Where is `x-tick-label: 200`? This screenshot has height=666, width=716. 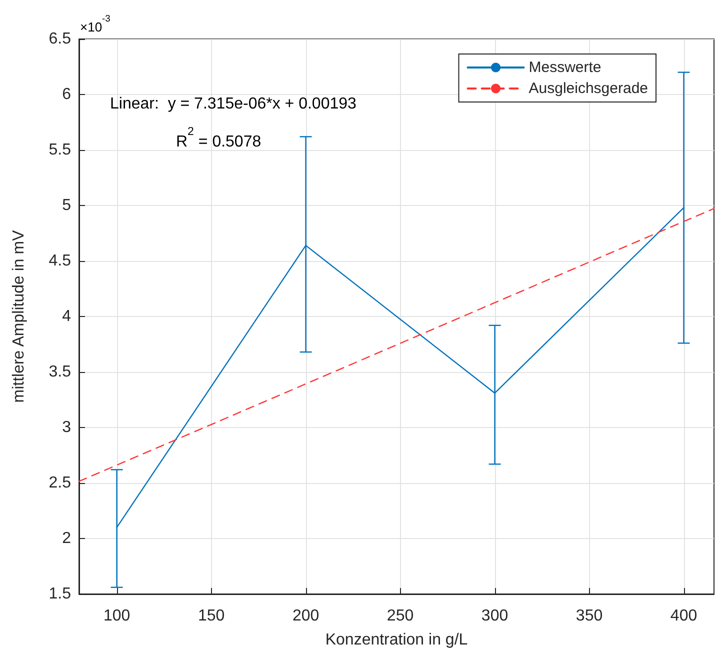 x-tick-label: 200 is located at coordinates (306, 616).